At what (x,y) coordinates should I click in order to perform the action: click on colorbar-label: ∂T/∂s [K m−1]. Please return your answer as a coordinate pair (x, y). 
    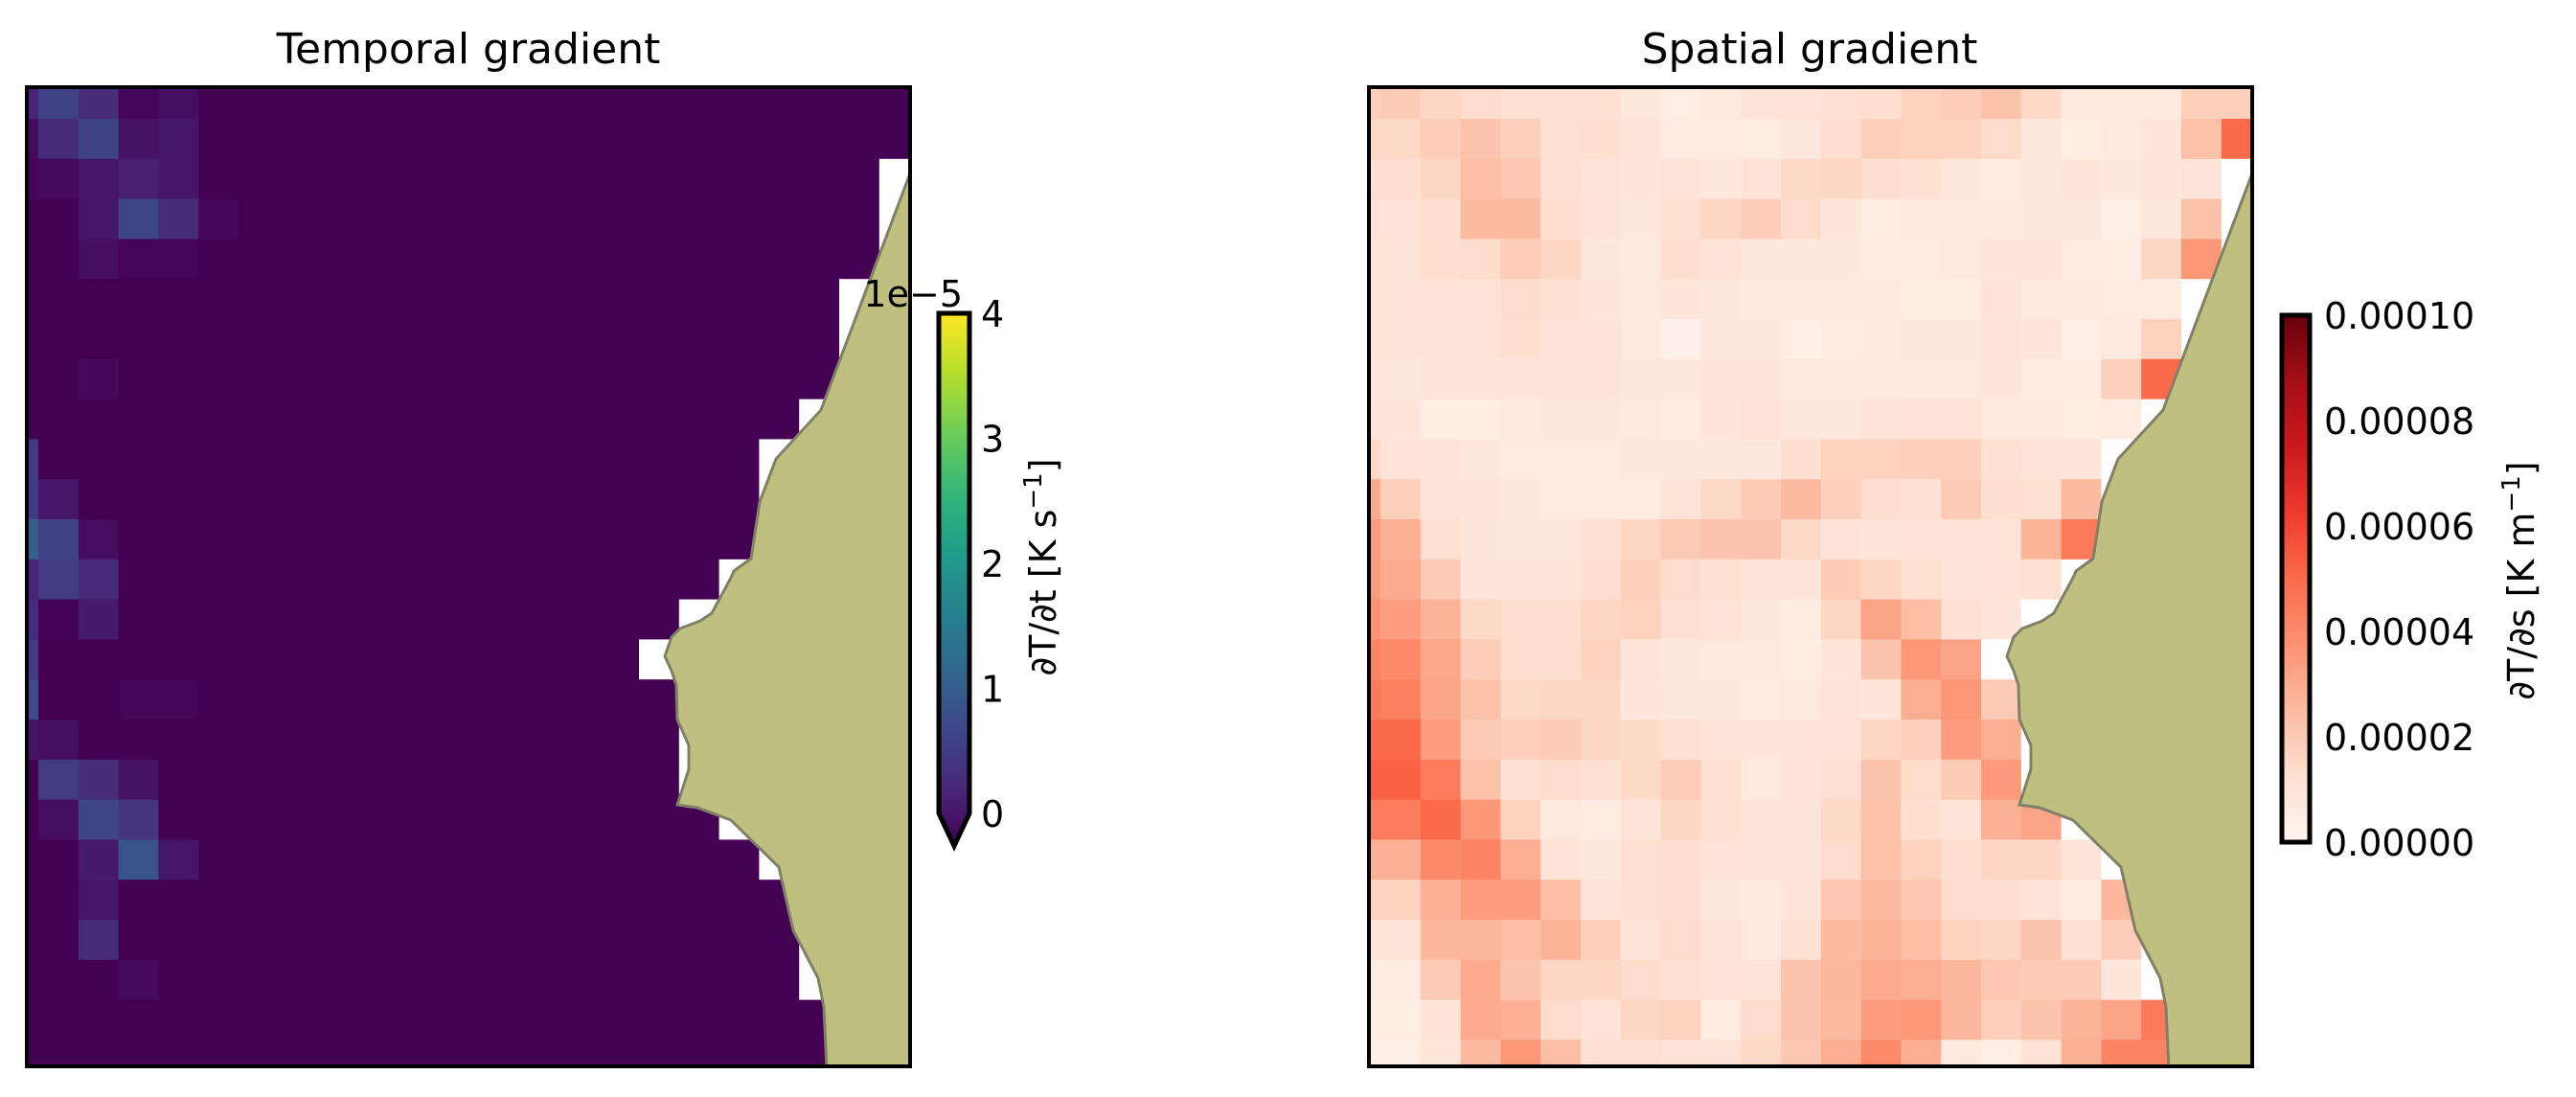
    Looking at the image, I should click on (2519, 580).